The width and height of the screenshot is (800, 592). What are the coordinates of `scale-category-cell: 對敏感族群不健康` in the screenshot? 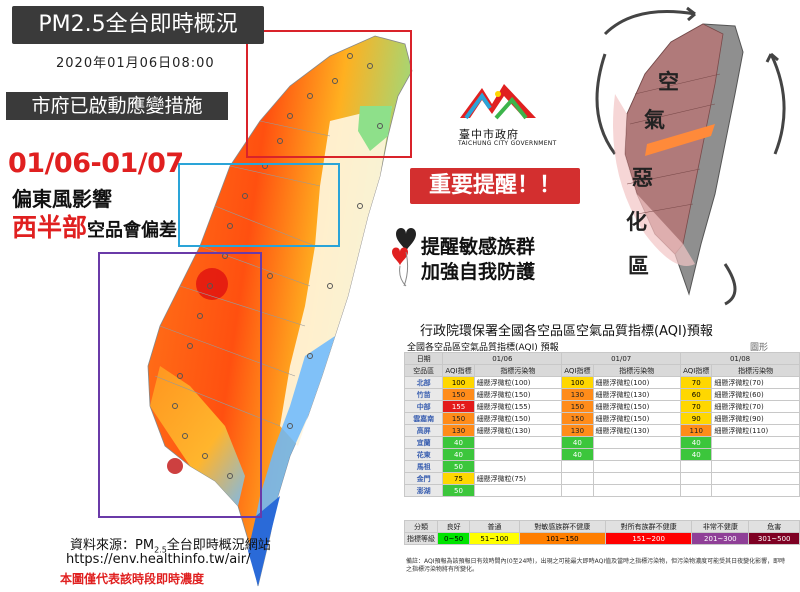 It's located at (562, 526).